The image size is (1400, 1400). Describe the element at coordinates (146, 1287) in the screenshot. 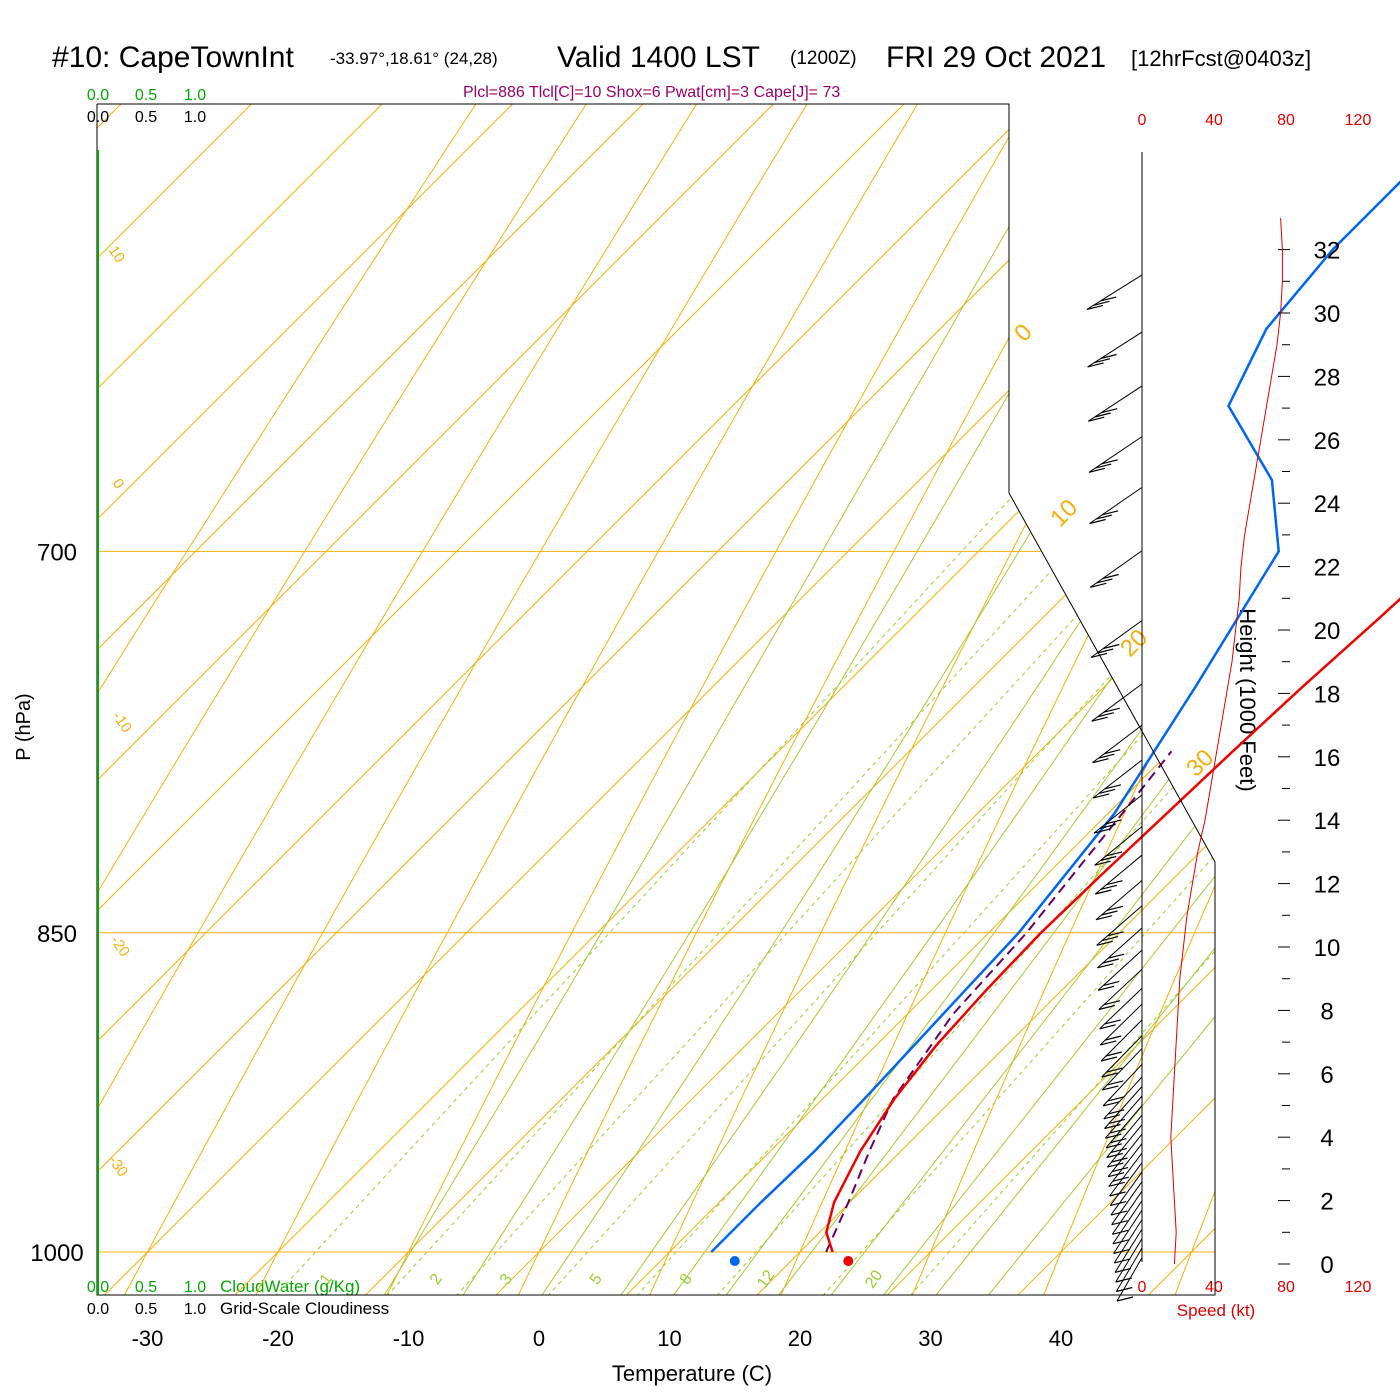

I see `cloudwater-tick: 0.5` at that location.